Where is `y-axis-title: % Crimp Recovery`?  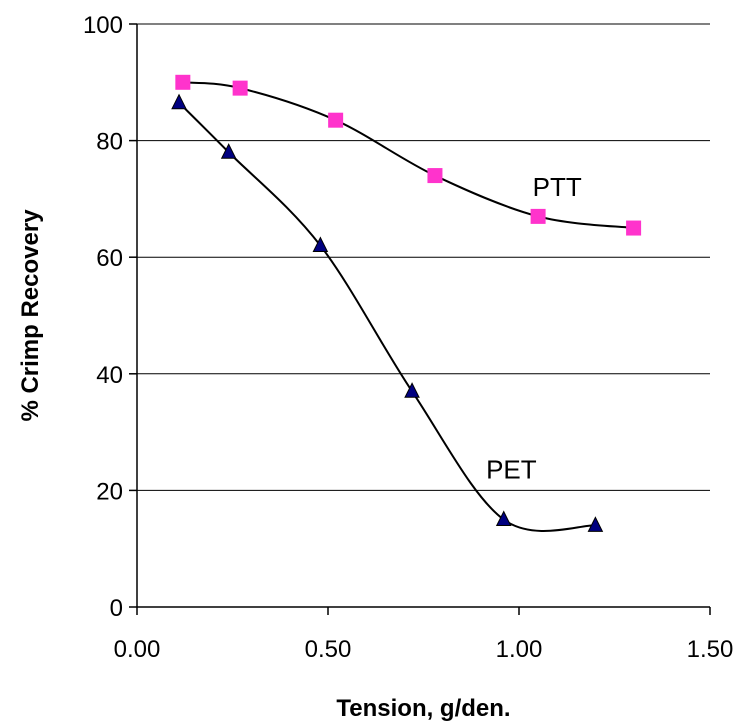
y-axis-title: % Crimp Recovery is located at coordinates (30, 315).